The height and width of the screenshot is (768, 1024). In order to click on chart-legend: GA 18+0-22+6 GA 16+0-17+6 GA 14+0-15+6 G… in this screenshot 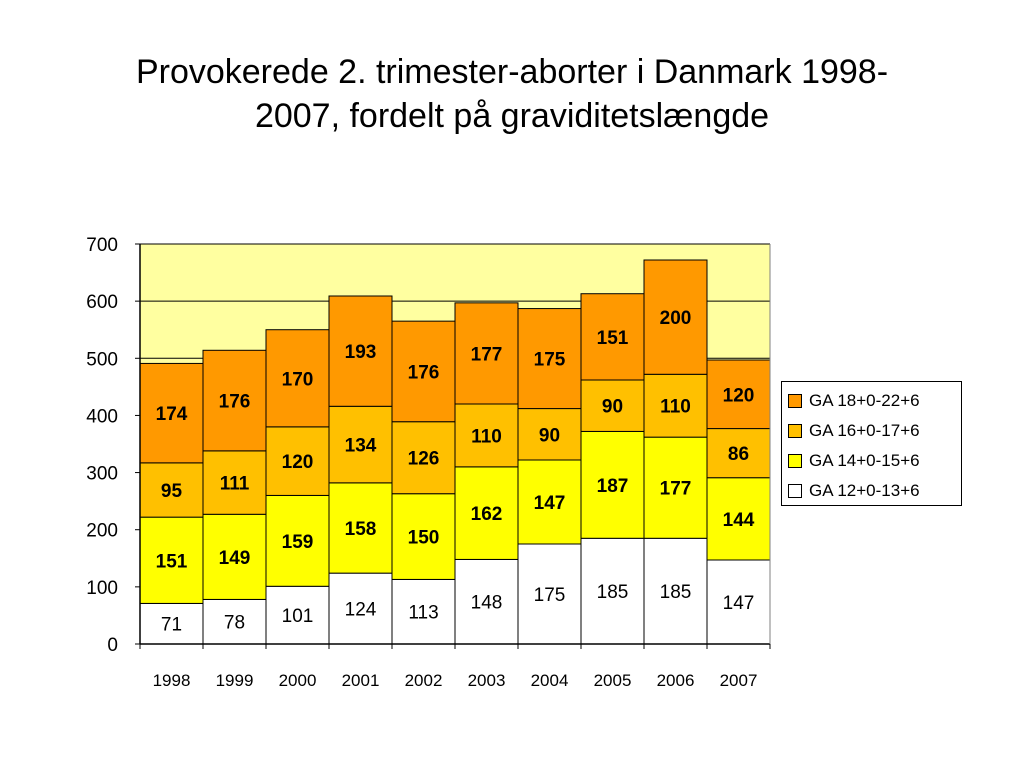, I will do `click(871, 443)`.